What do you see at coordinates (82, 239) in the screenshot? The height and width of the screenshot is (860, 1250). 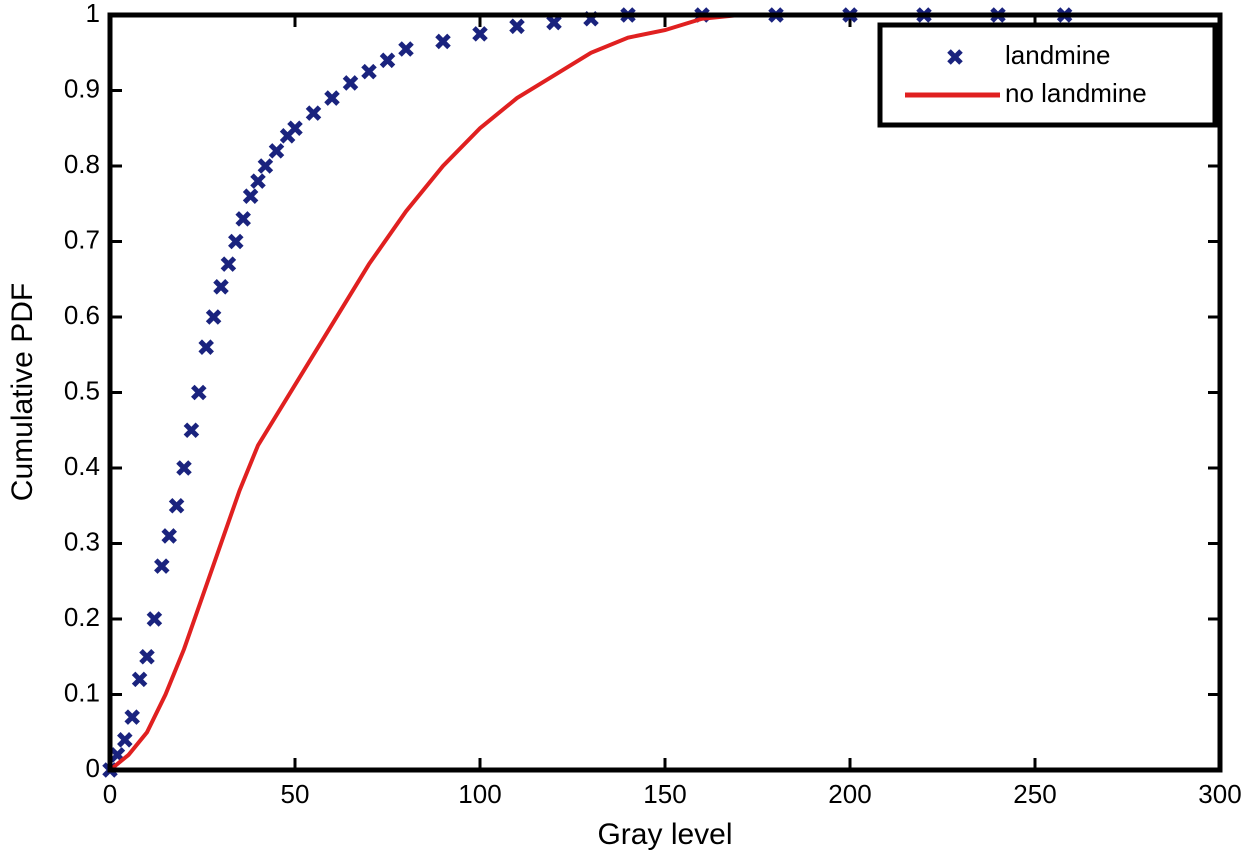 I see `y-tick-label: 0.7` at bounding box center [82, 239].